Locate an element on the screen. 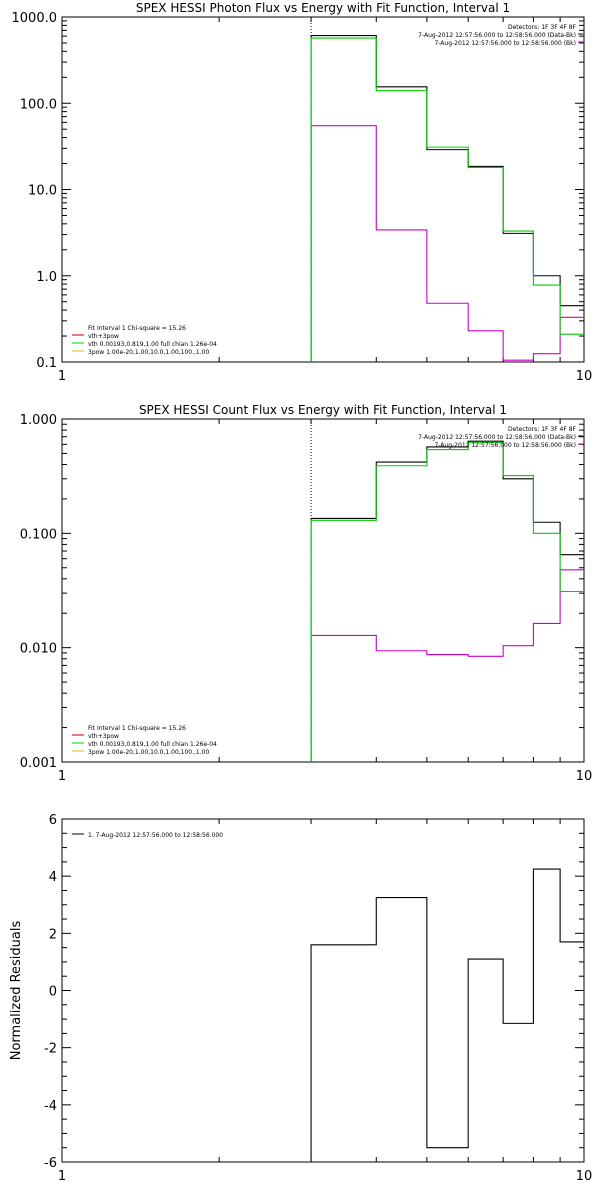 The width and height of the screenshot is (600, 1204). y-tick-label: 0.1 is located at coordinates (46, 363).